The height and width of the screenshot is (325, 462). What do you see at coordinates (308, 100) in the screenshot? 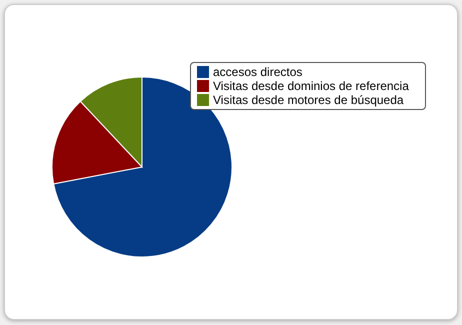
I see `legend-label: Visitas desde motores de búsqueda` at bounding box center [308, 100].